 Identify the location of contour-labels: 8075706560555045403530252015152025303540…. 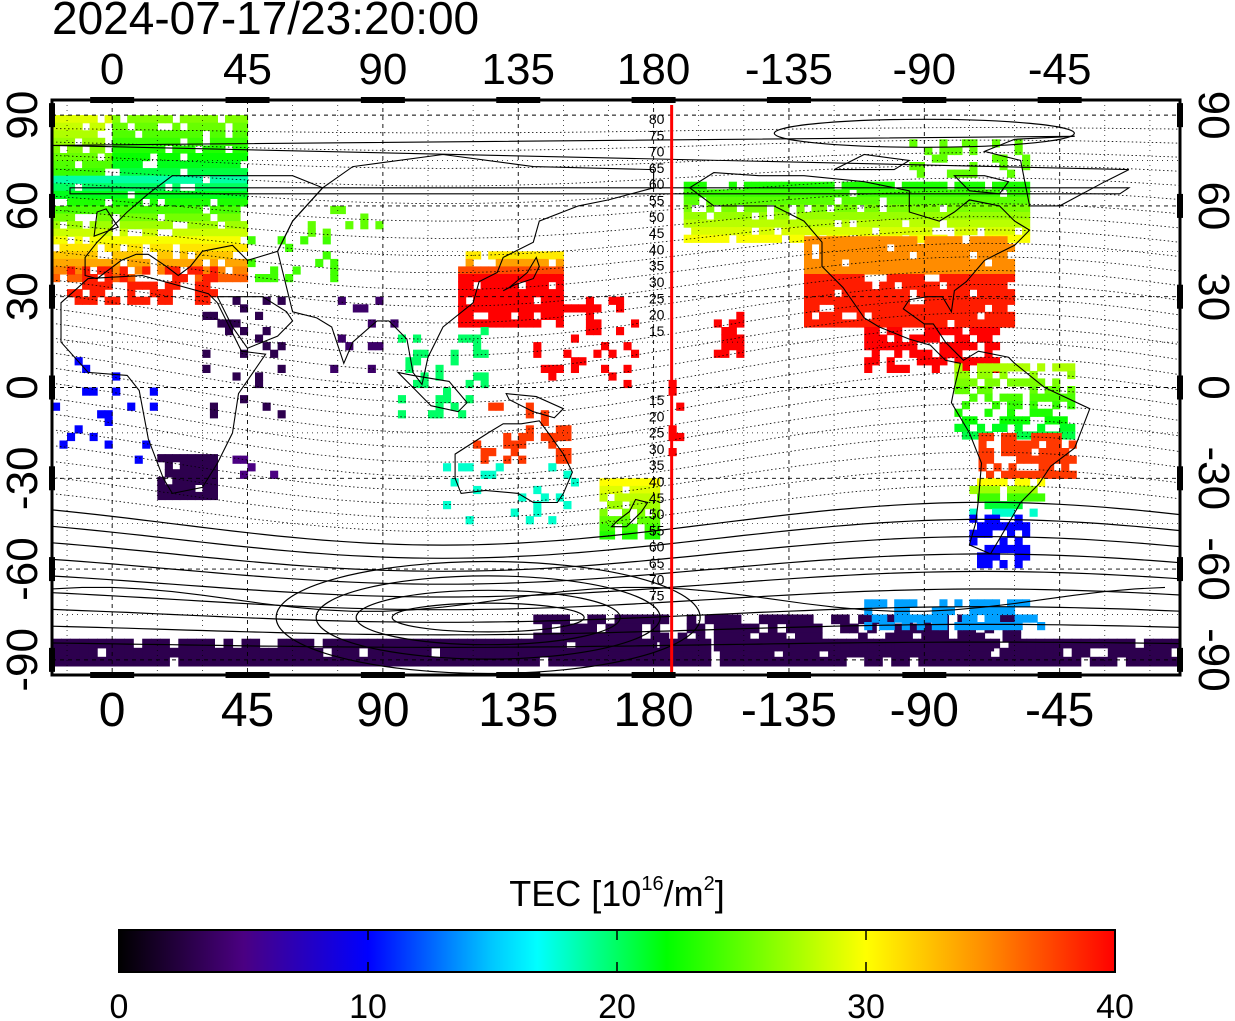
(657, 357).